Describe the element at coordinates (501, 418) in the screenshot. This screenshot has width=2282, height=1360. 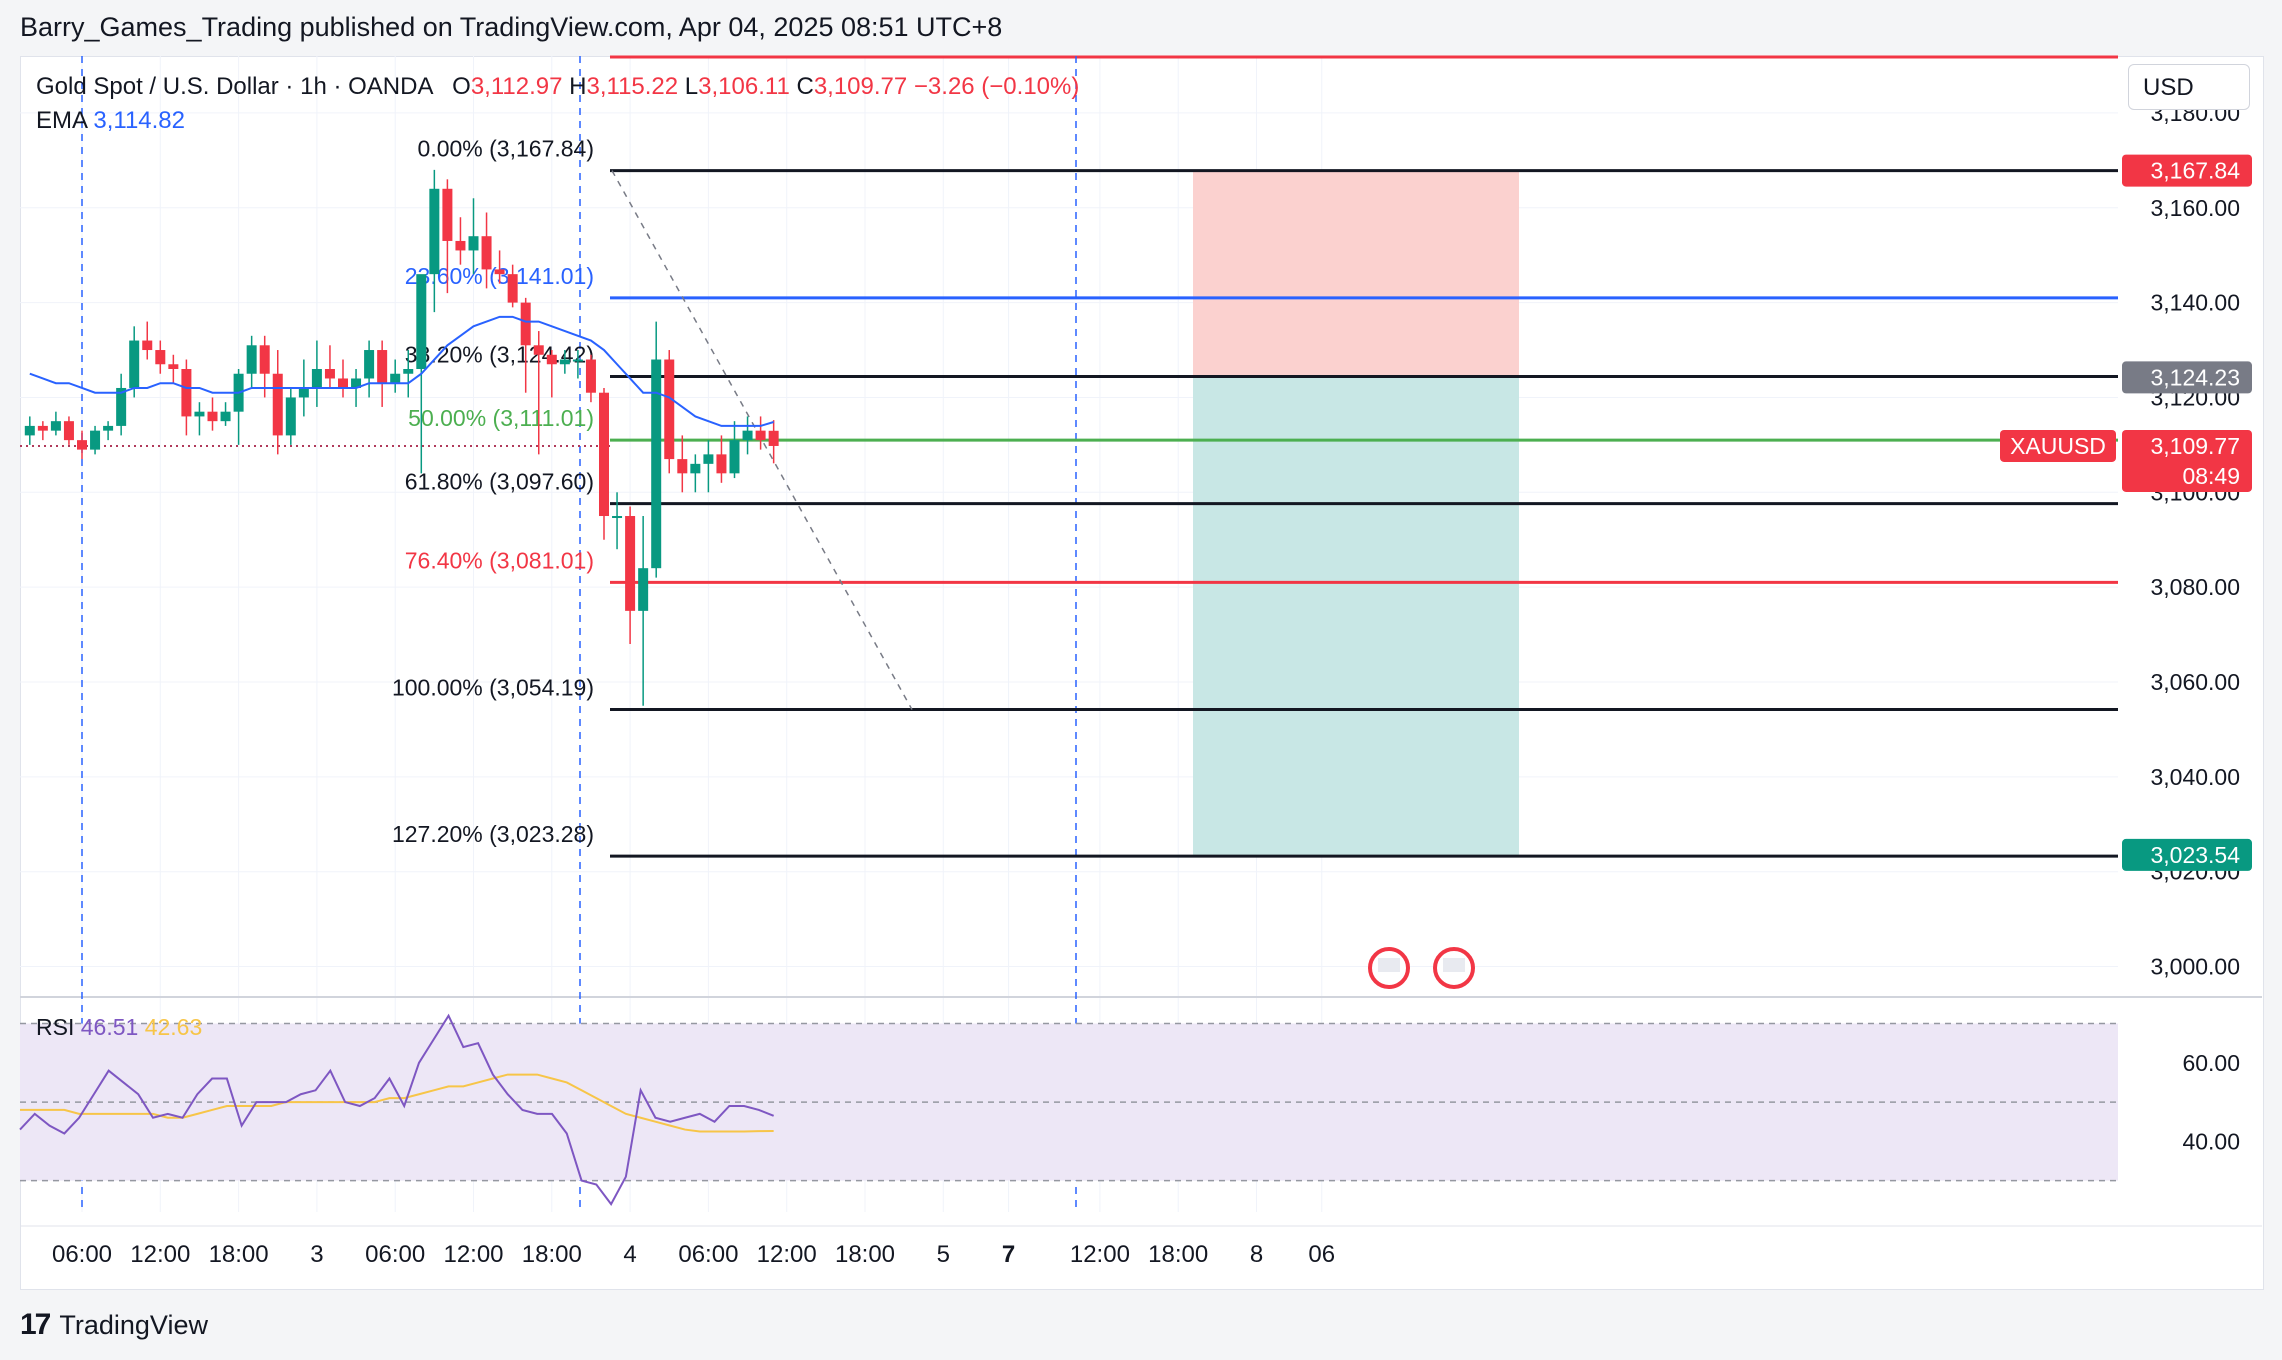
I see `fib-level-label: 50.00% (3,111.01)` at that location.